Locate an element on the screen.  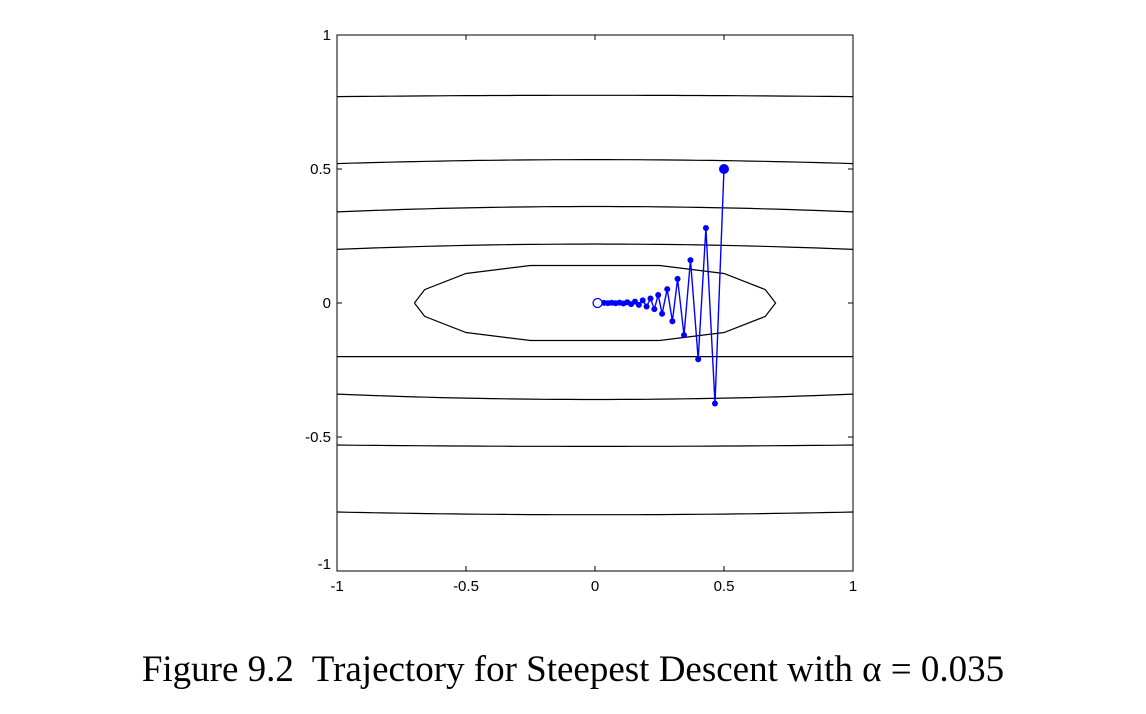
x-tick-label: 1 is located at coordinates (853, 586).